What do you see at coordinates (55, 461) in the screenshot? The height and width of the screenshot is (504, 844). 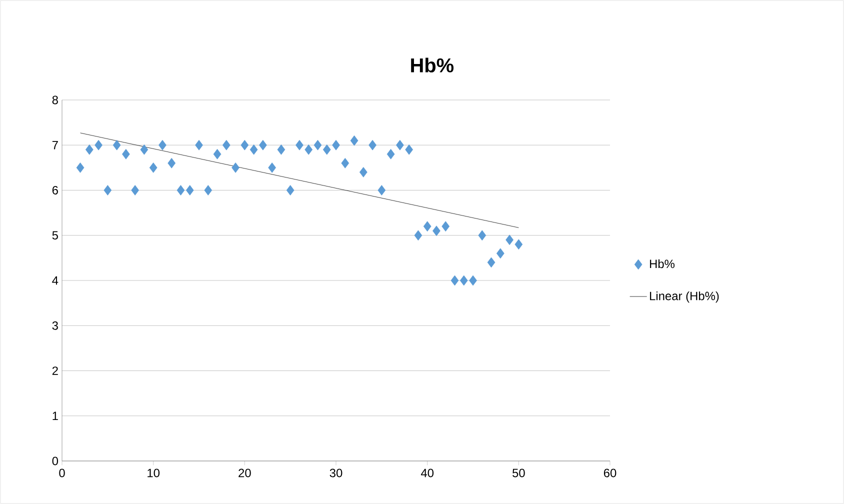 I see `y-tick-label: 0` at bounding box center [55, 461].